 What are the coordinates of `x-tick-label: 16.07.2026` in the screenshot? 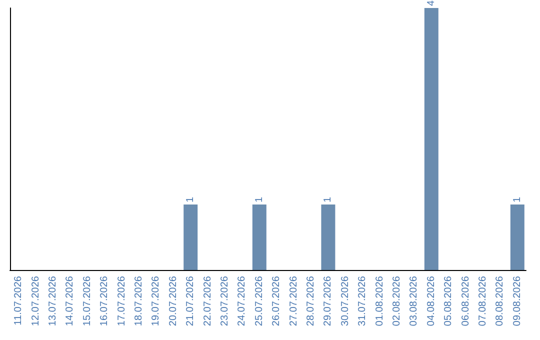 It's located at (104, 301).